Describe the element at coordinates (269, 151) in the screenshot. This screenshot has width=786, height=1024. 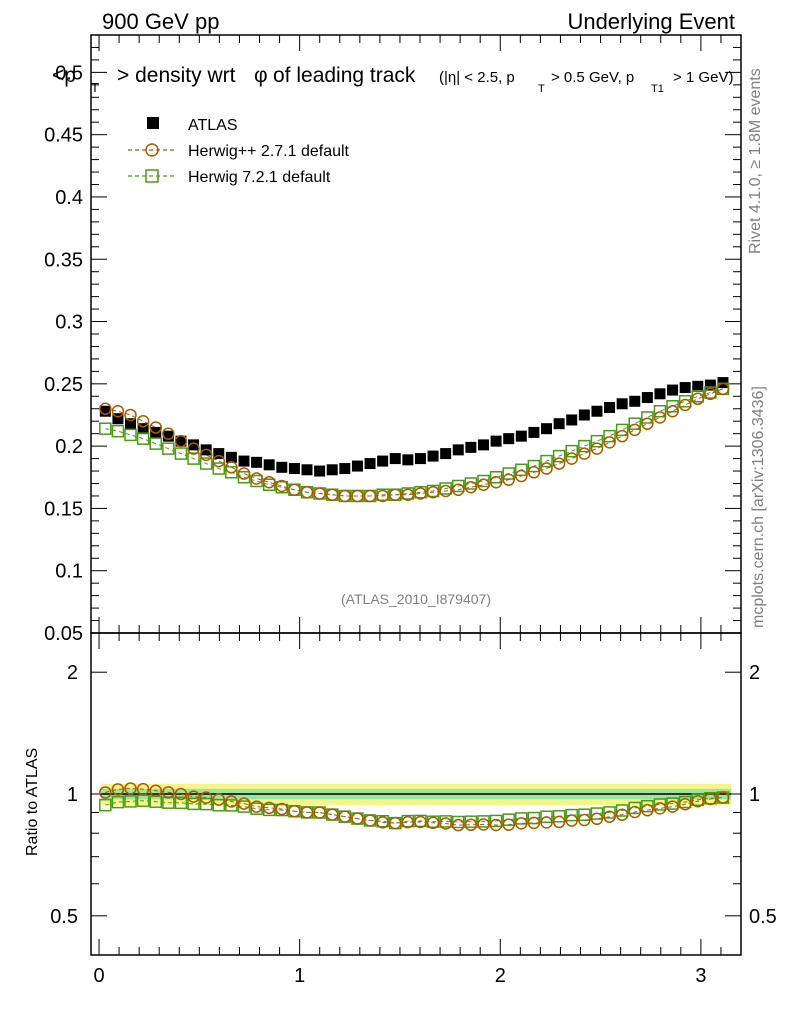
I see `legend-label-herwigpp: Herwig++ 2.7.1 default` at that location.